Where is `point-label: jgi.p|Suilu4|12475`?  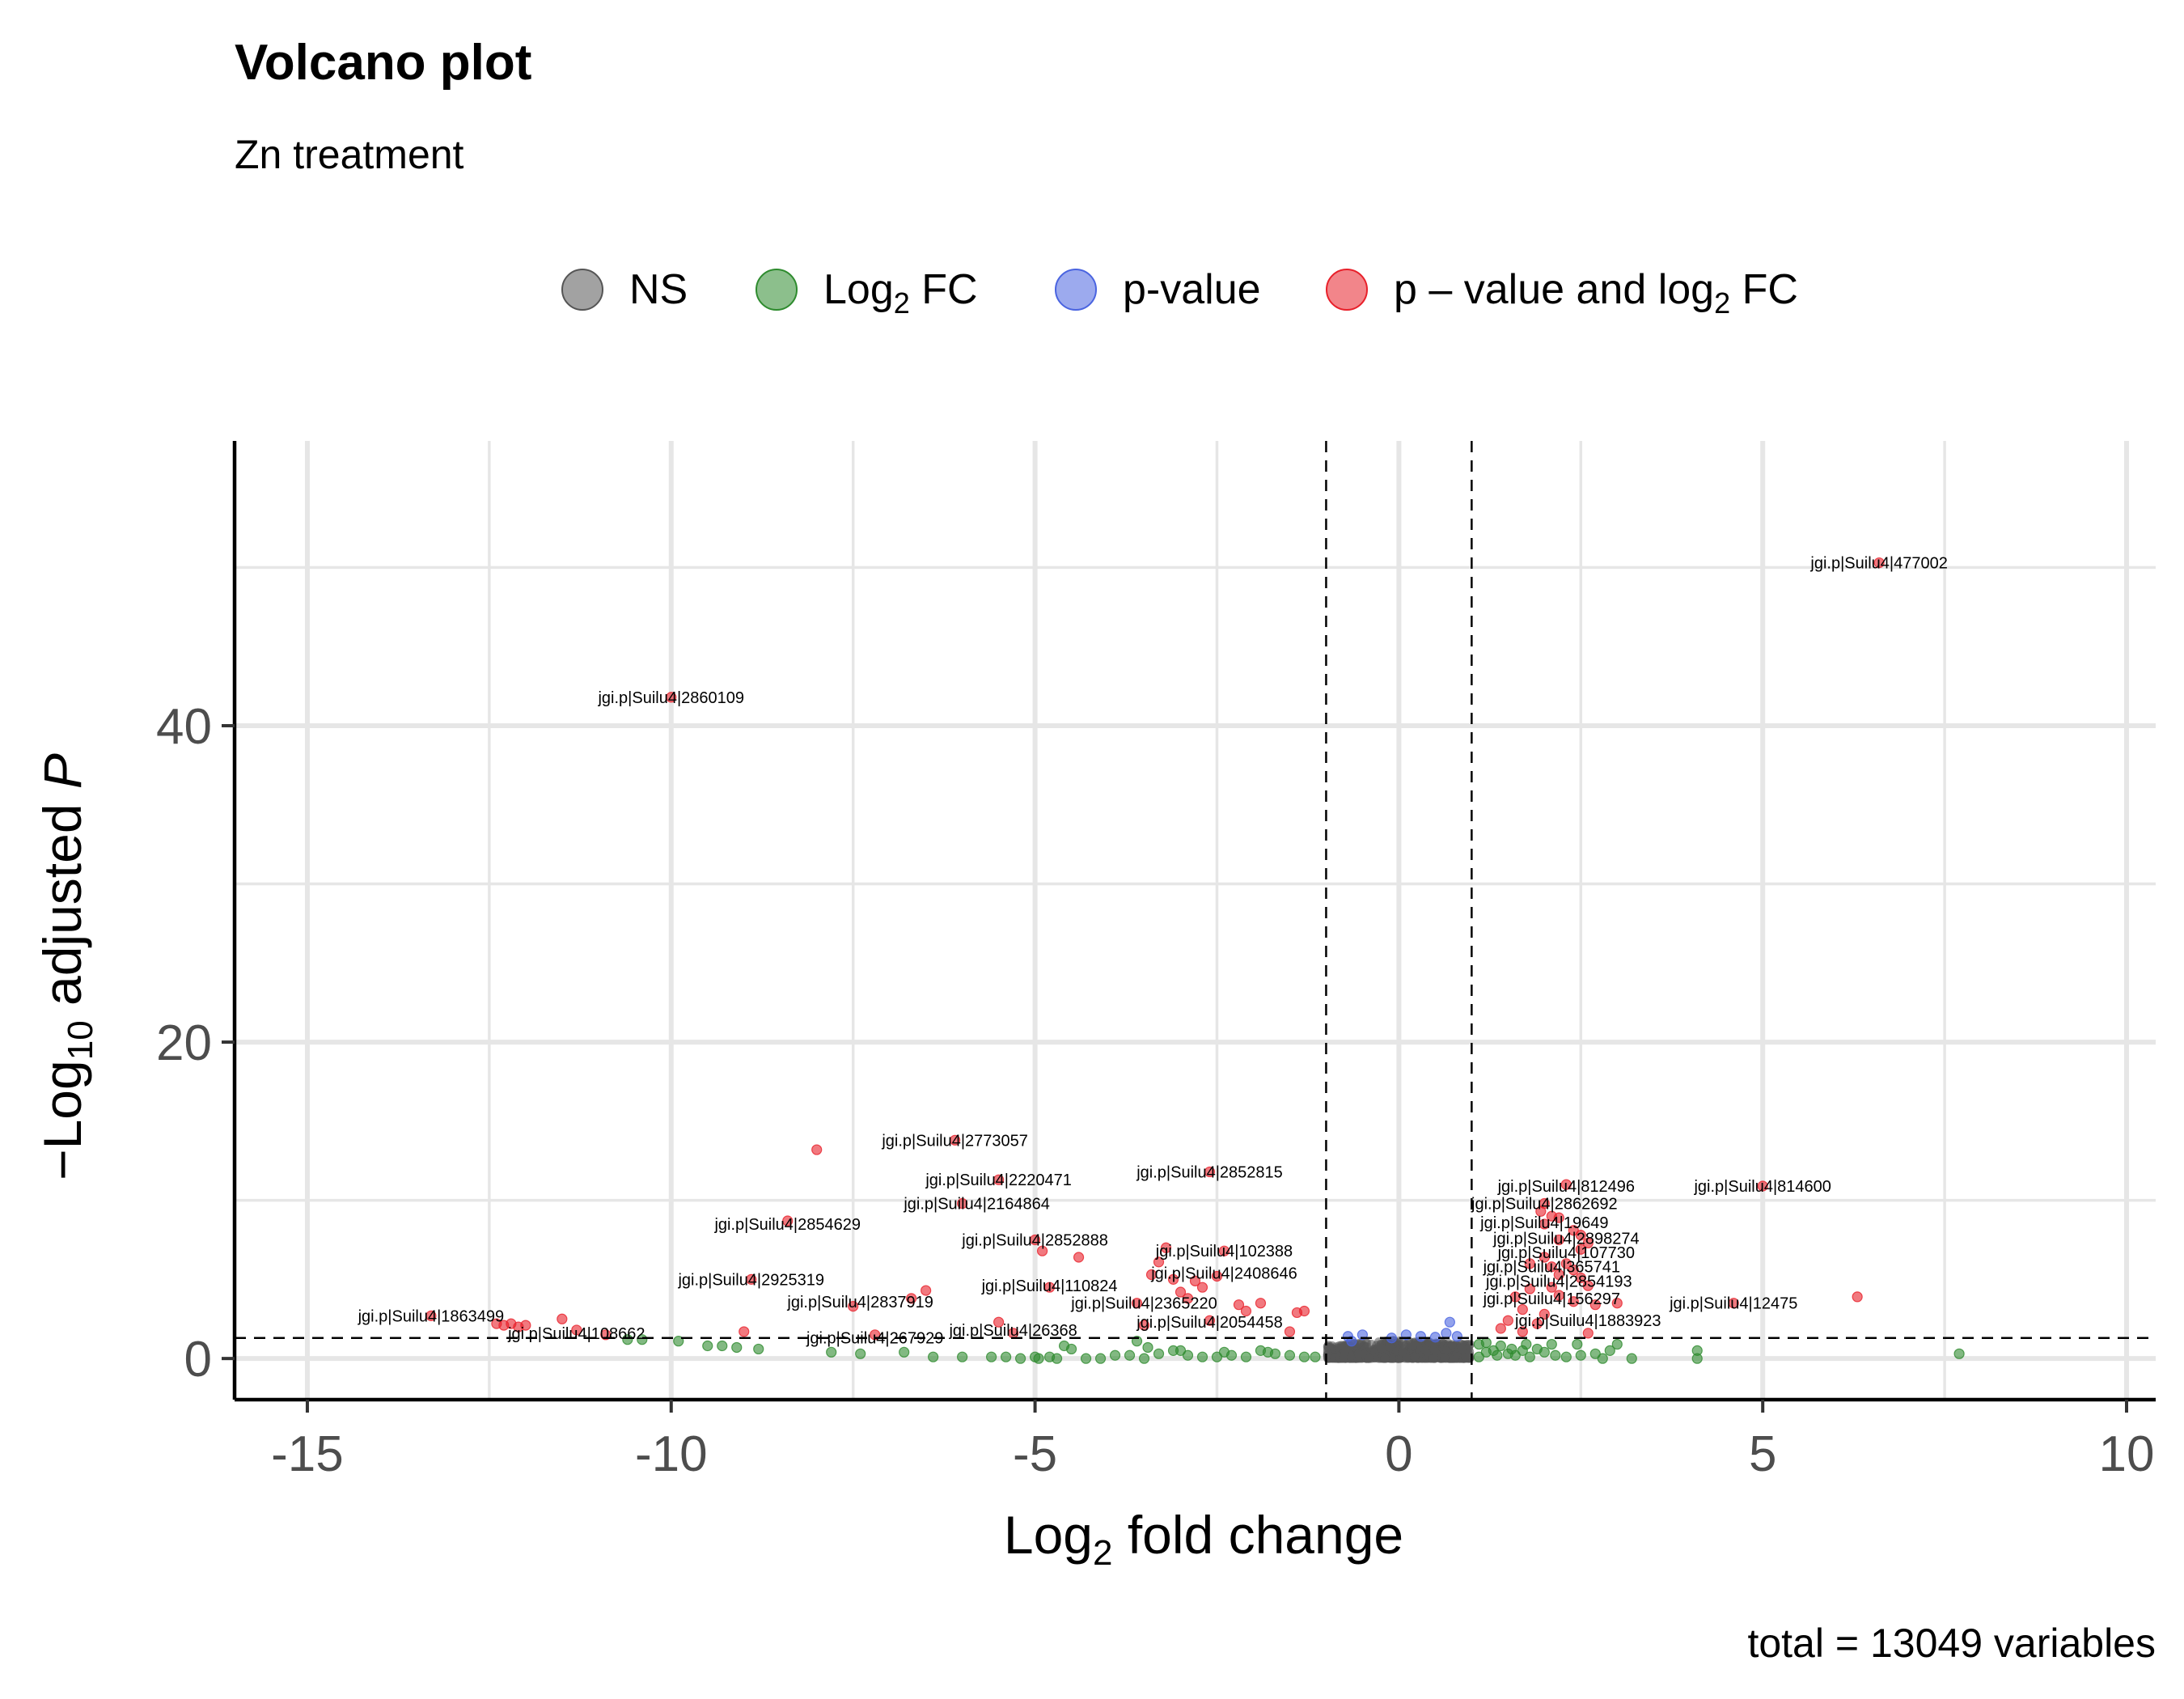
point-label: jgi.p|Suilu4|12475 is located at coordinates (1733, 1304).